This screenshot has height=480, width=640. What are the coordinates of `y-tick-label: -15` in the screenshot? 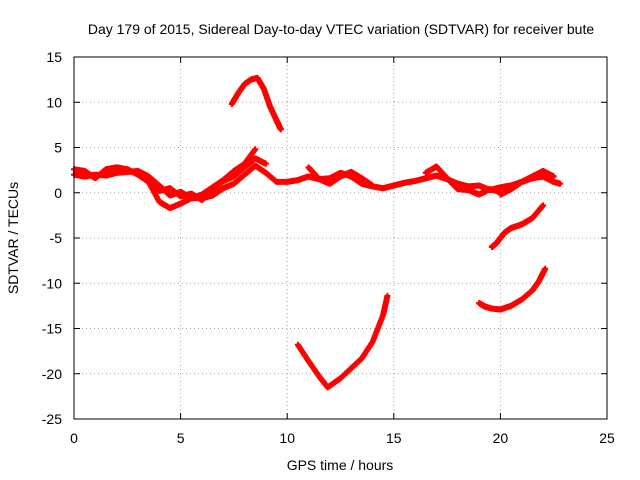 It's located at (52, 329).